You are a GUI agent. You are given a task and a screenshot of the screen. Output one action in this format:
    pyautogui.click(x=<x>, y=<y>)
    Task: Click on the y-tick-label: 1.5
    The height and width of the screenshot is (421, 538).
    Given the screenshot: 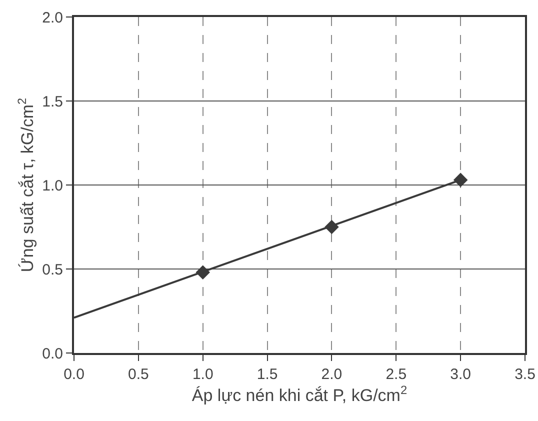 What is the action you would take?
    pyautogui.click(x=52, y=101)
    